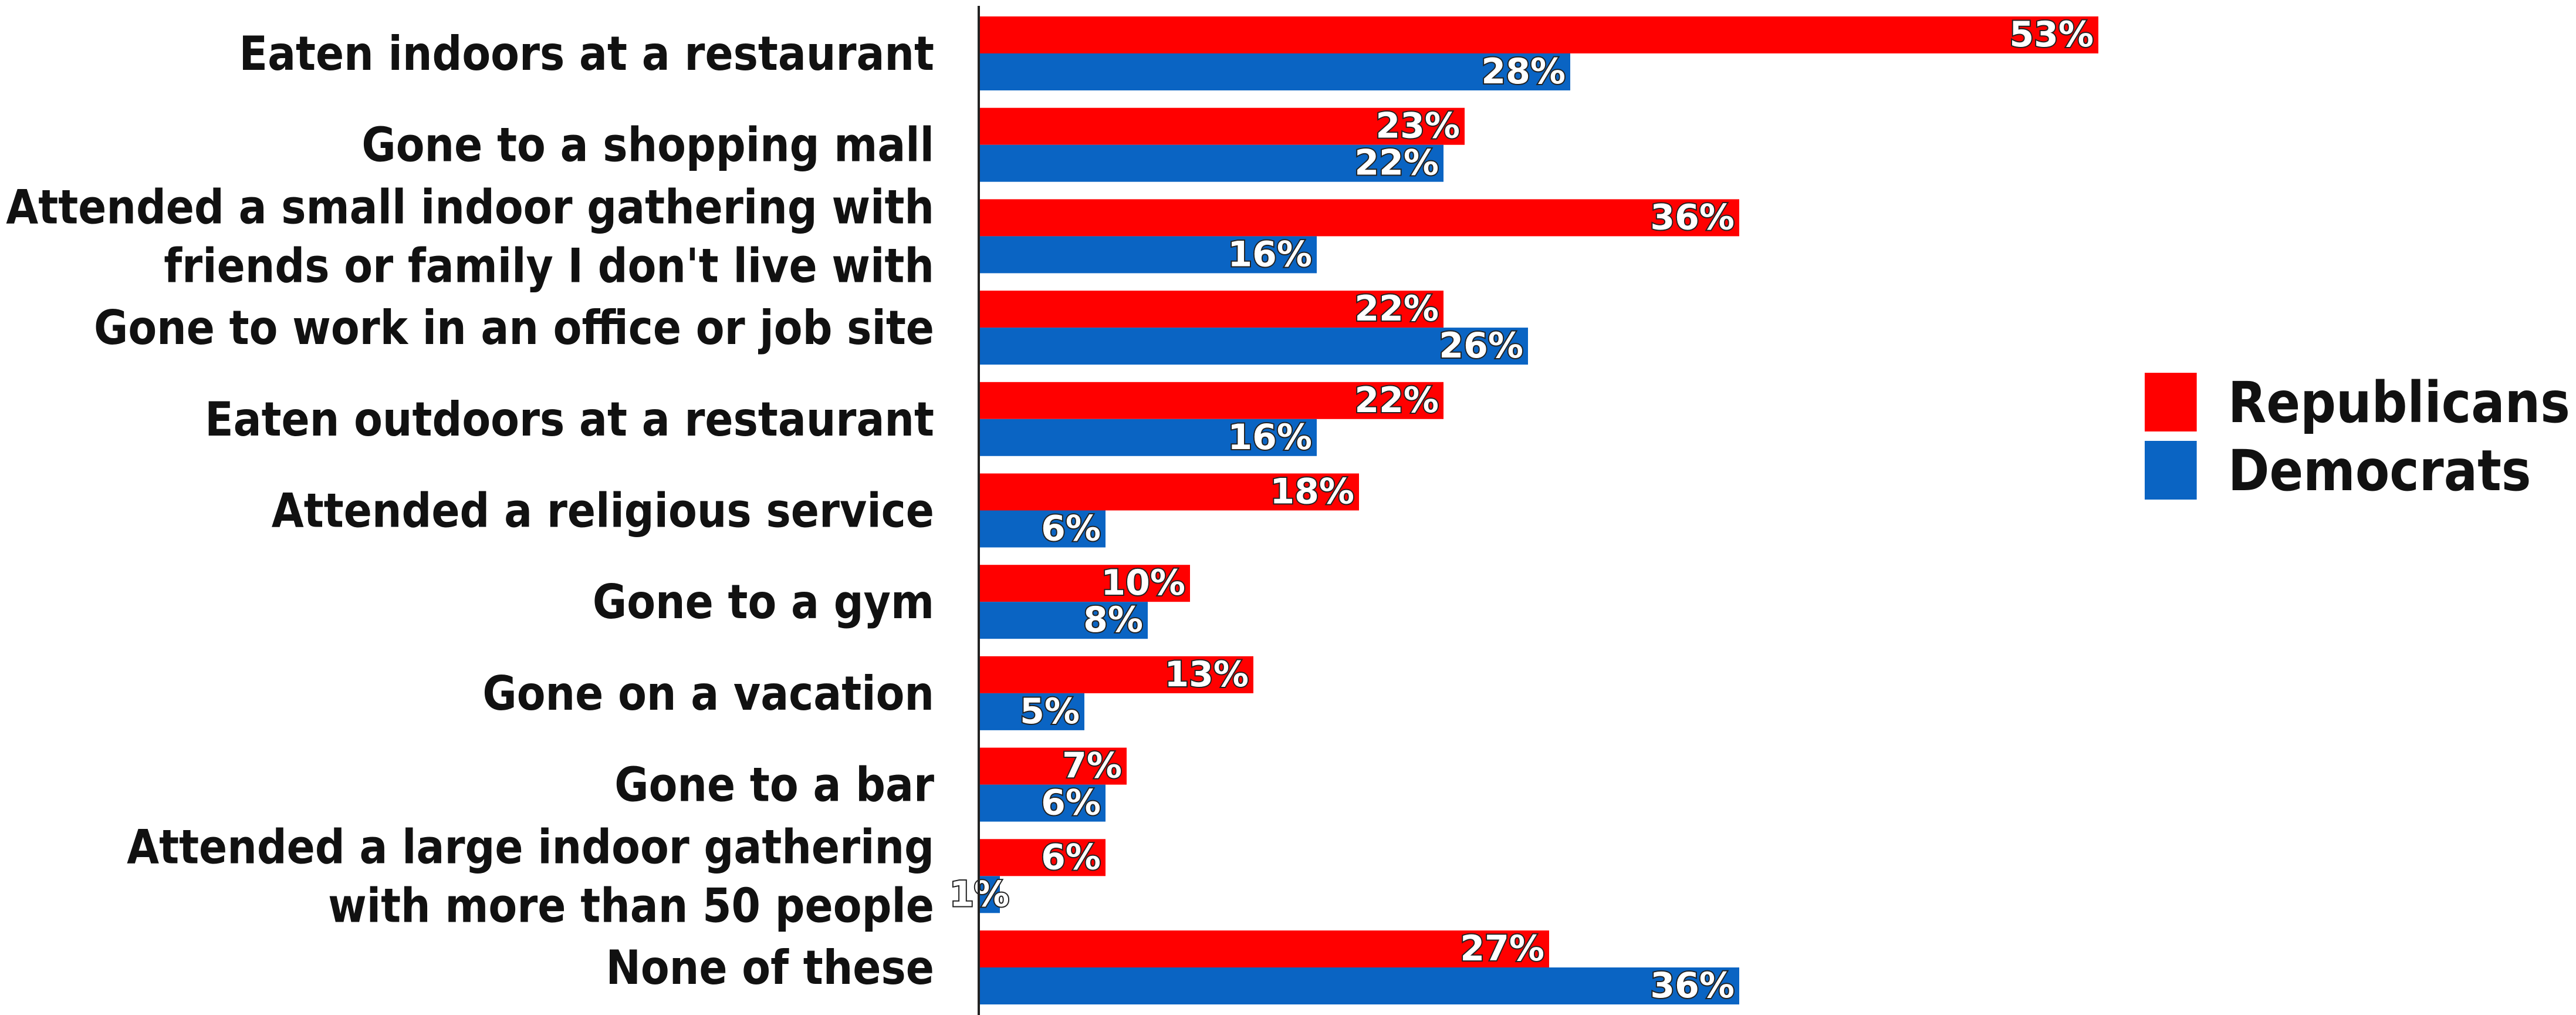  What do you see at coordinates (2171, 402) in the screenshot?
I see `legend-swatch-republicans` at bounding box center [2171, 402].